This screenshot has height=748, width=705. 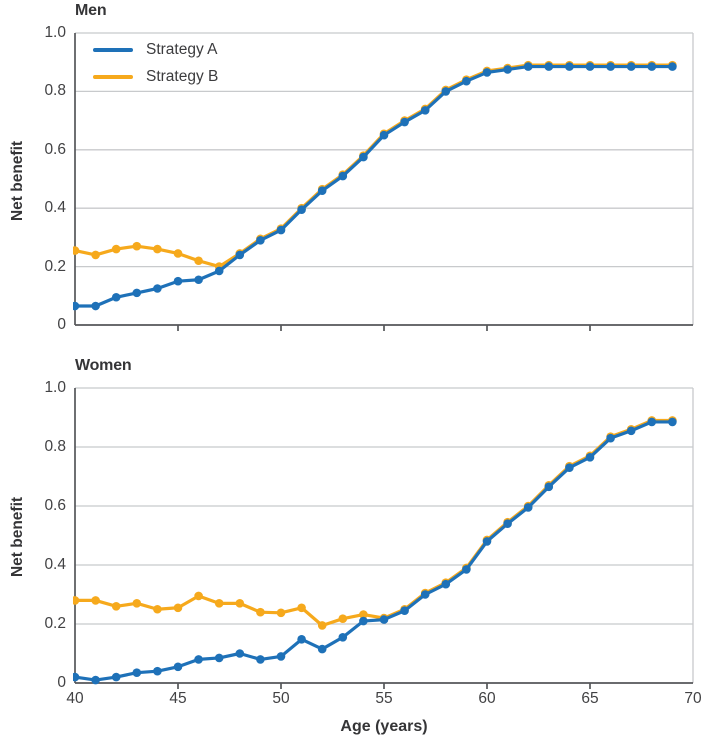 What do you see at coordinates (113, 49) in the screenshot?
I see `strategy-a-line-swatch` at bounding box center [113, 49].